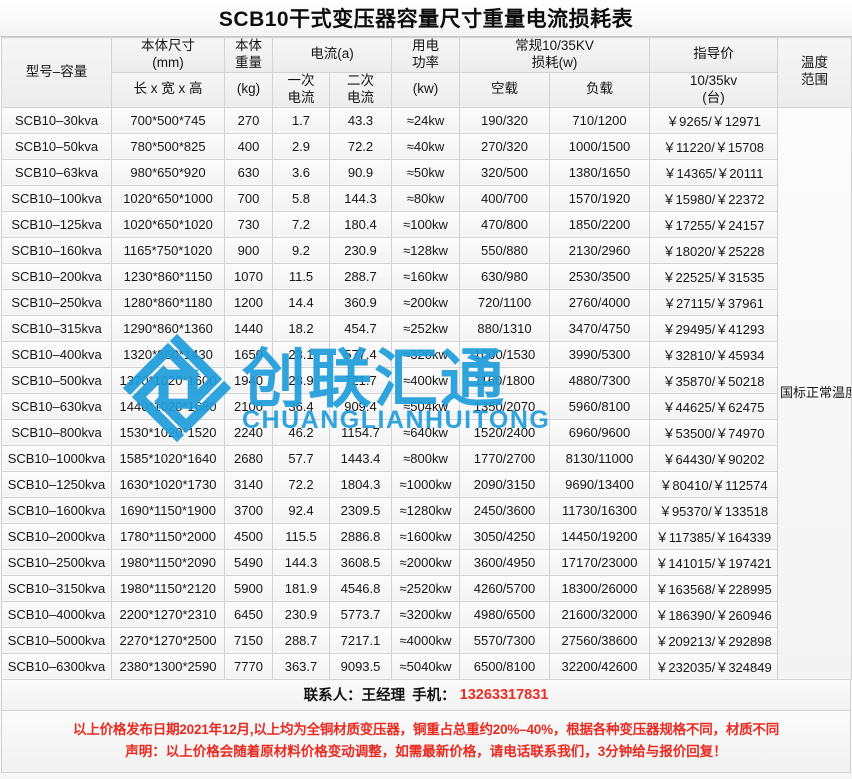  I want to click on cell-load-loss: 3990/5300, so click(599, 354).